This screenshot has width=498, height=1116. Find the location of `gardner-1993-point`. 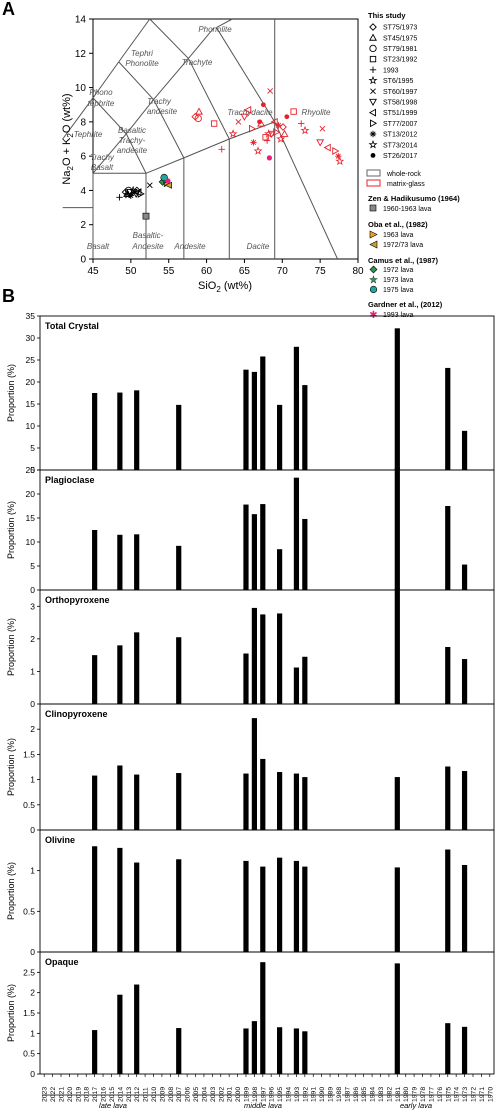

gardner-1993-point is located at coordinates (269, 158).